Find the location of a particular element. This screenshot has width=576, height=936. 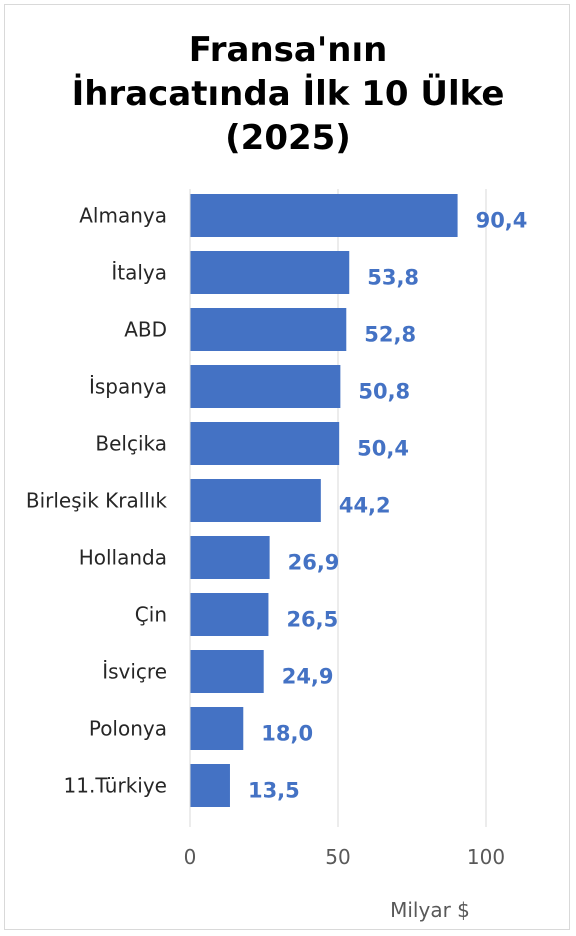

category-label-8: Çin is located at coordinates (151, 615).